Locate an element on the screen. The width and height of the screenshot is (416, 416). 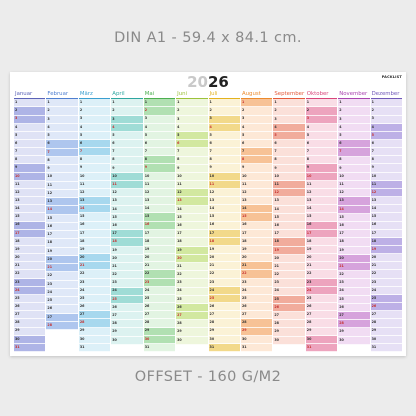
day-number: 7 is located at coordinates (308, 151).